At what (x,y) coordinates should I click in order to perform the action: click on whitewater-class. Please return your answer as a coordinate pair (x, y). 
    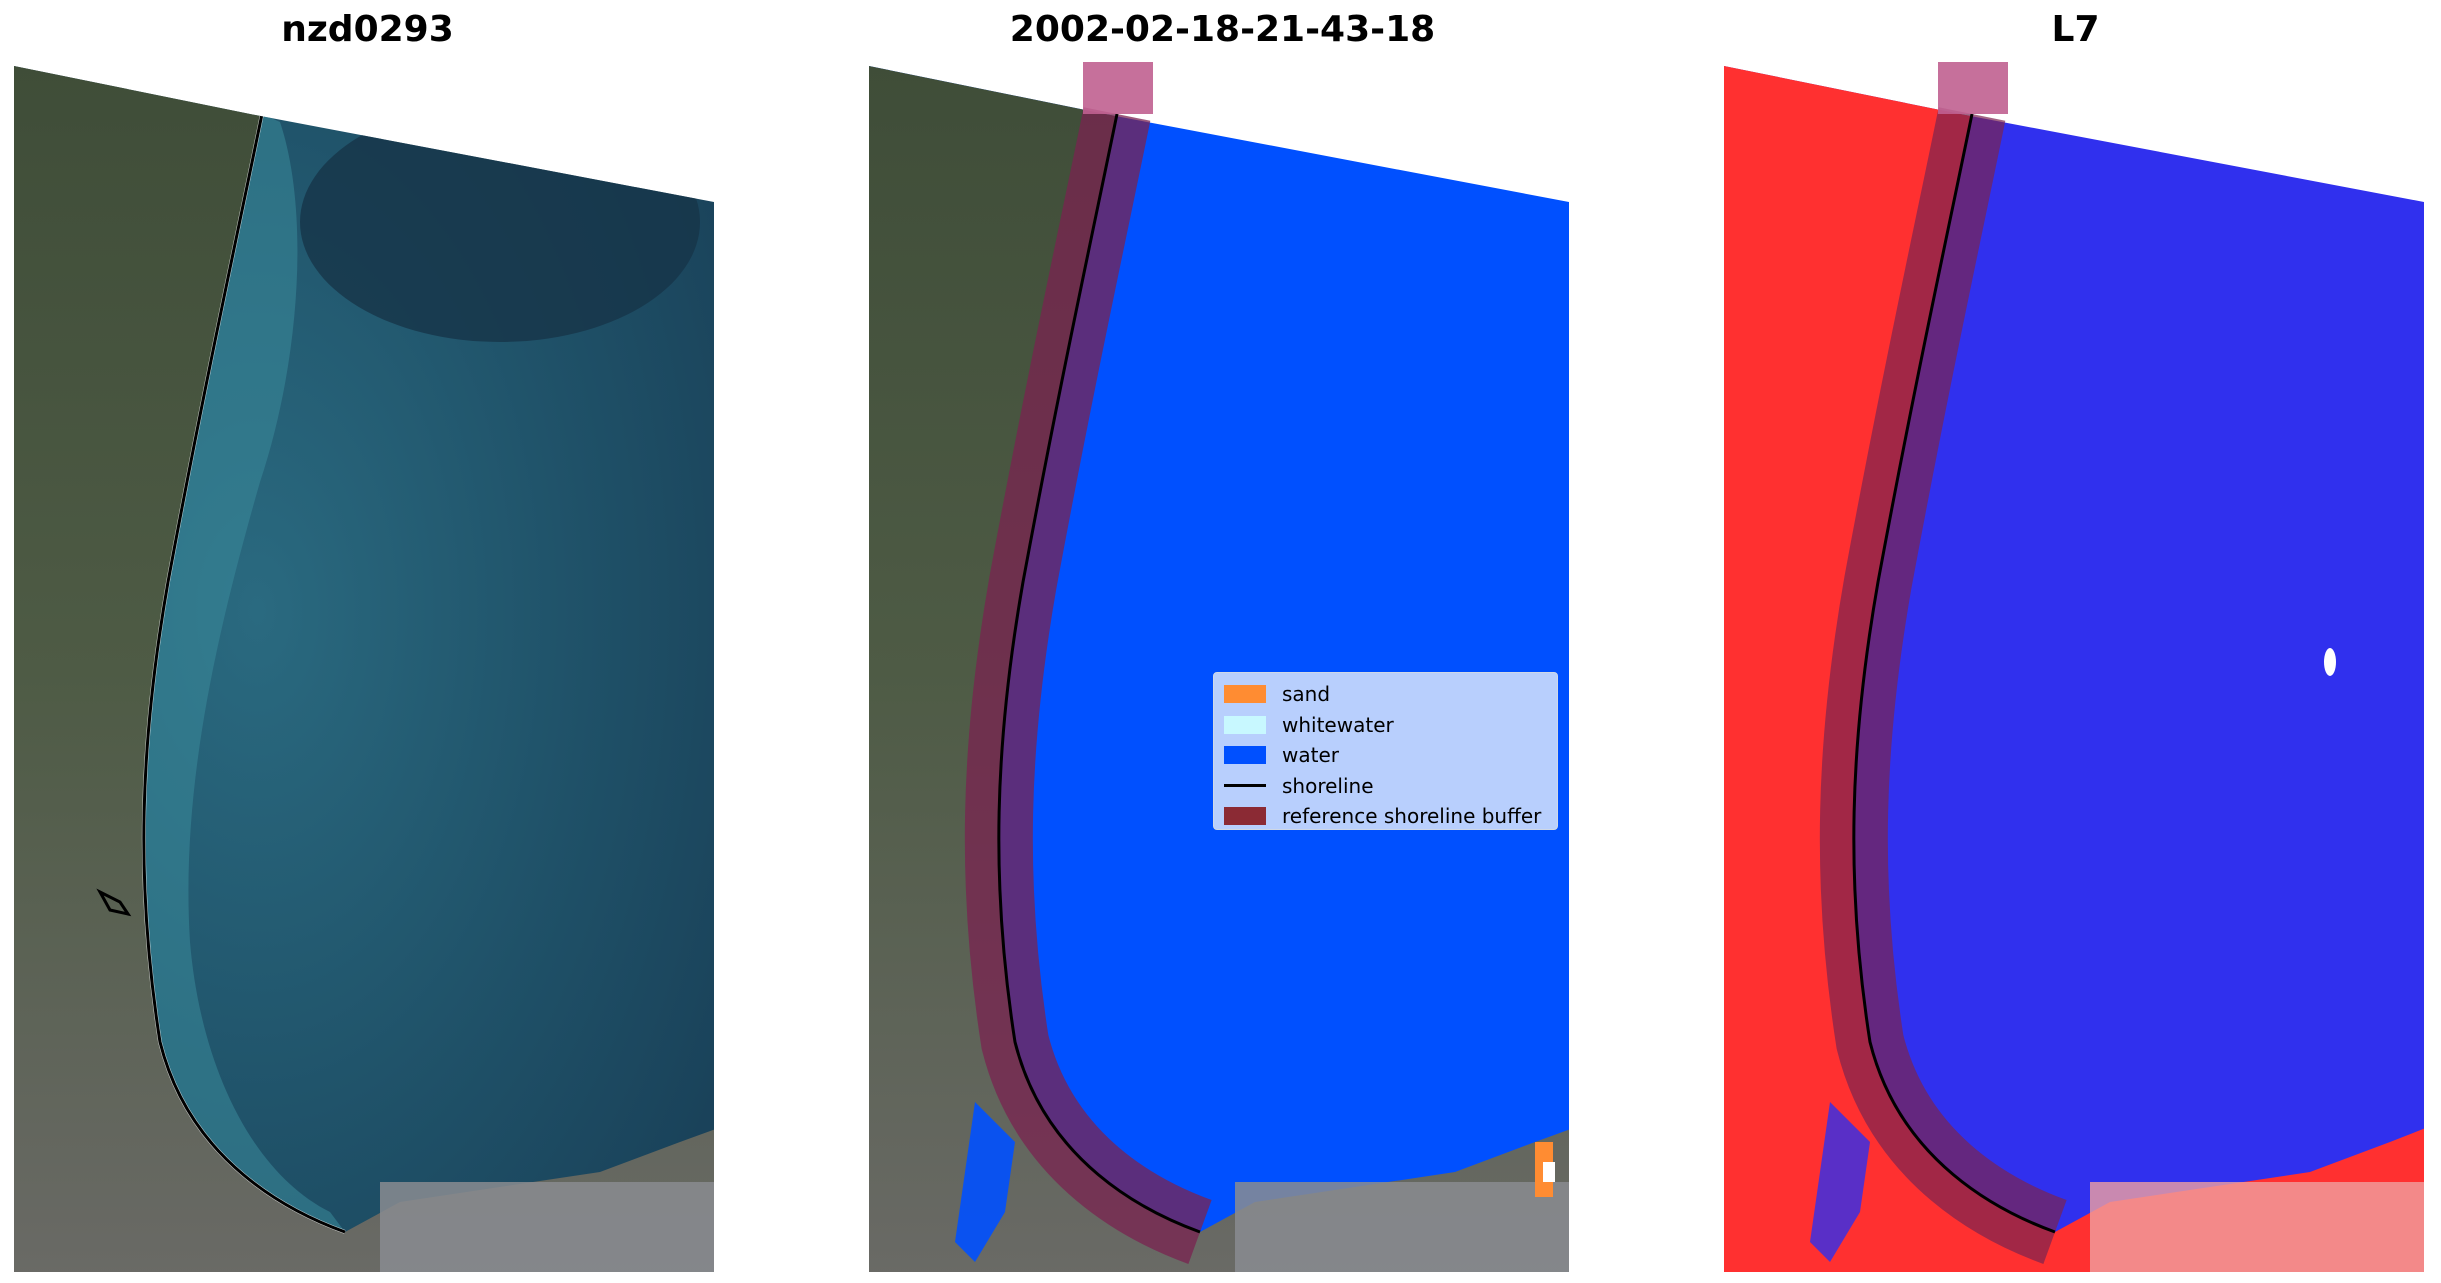
    Looking at the image, I should click on (1549, 1172).